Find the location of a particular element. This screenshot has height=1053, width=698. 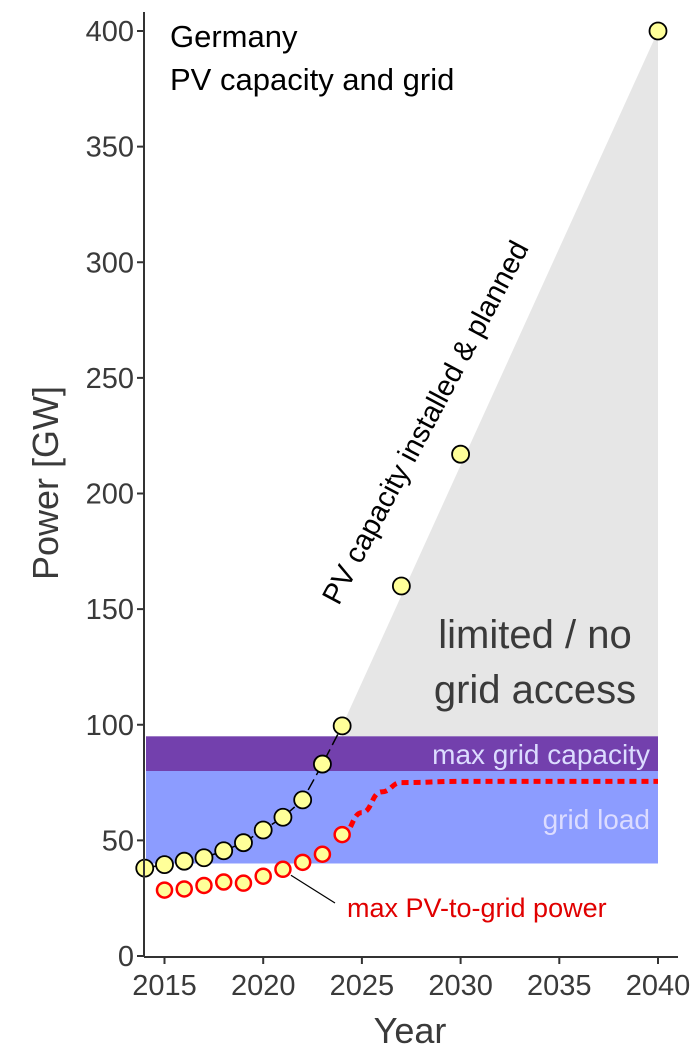

y-tick-label: 150 is located at coordinates (110, 610).